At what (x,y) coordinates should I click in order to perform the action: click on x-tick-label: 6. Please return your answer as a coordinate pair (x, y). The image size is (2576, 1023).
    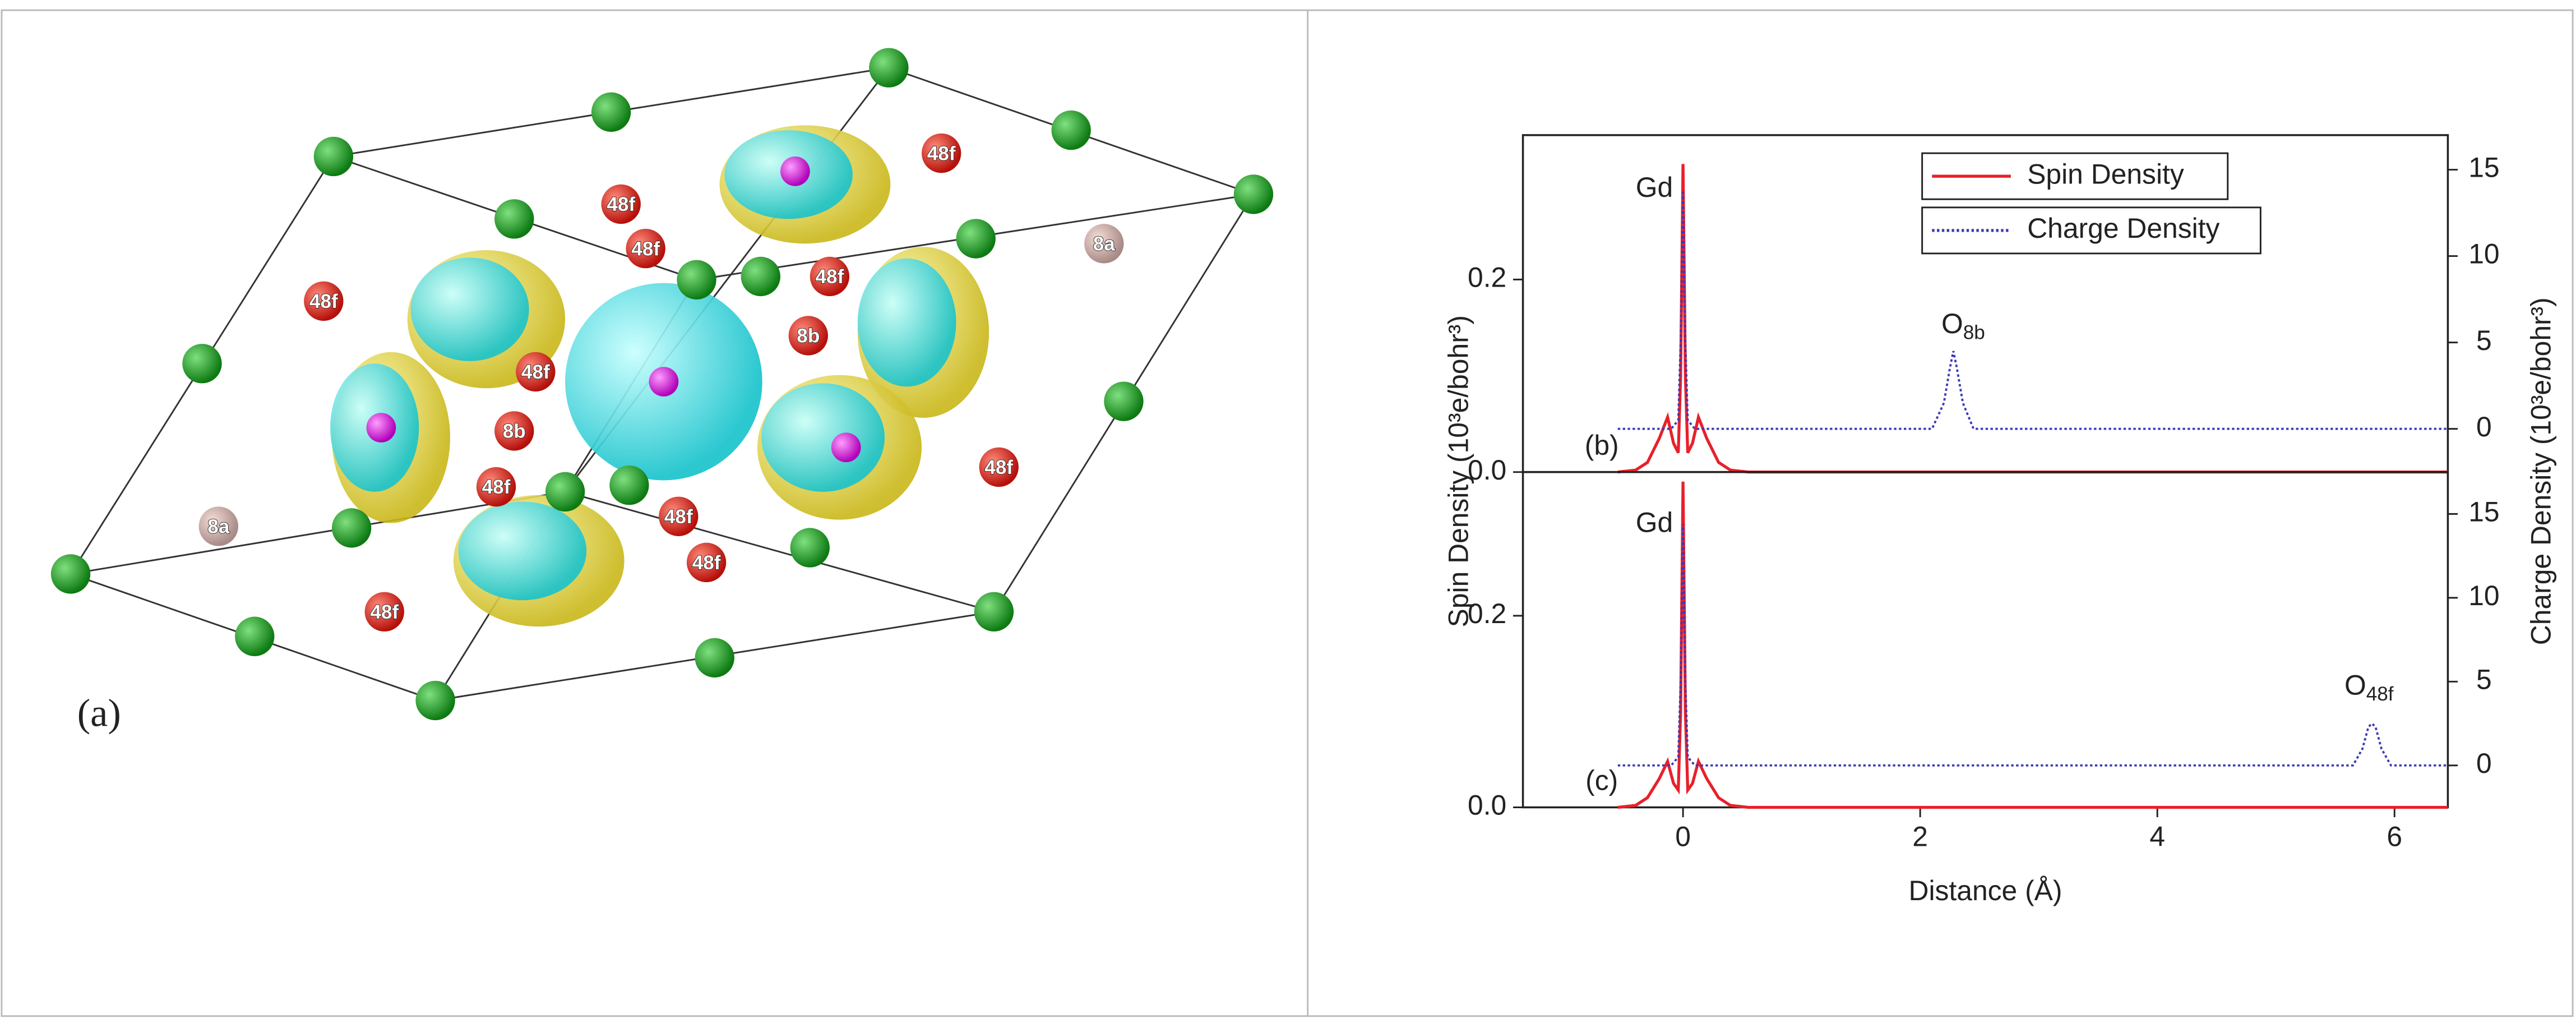
    Looking at the image, I should click on (2394, 836).